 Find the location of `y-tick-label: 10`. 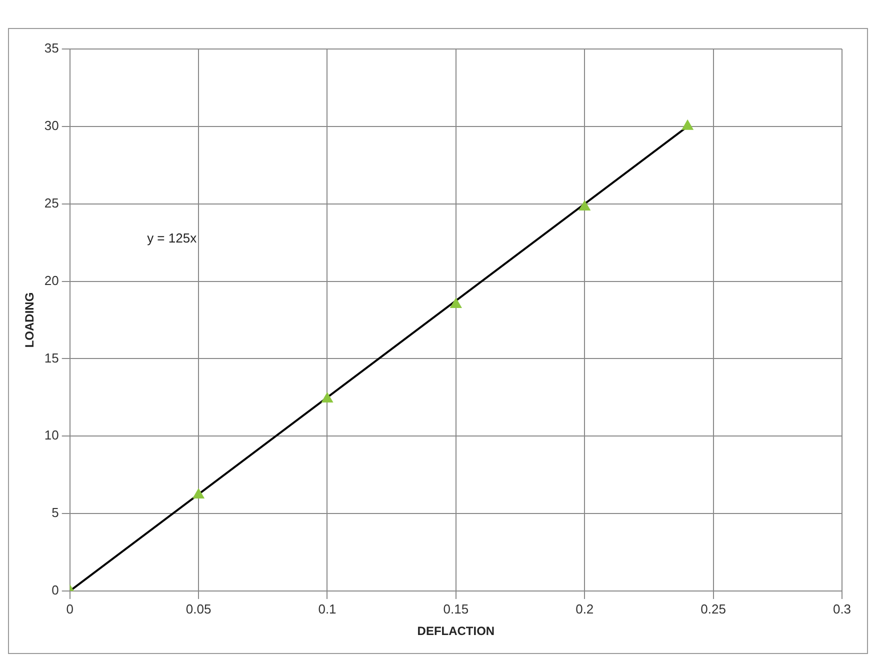

y-tick-label: 10 is located at coordinates (51, 435).